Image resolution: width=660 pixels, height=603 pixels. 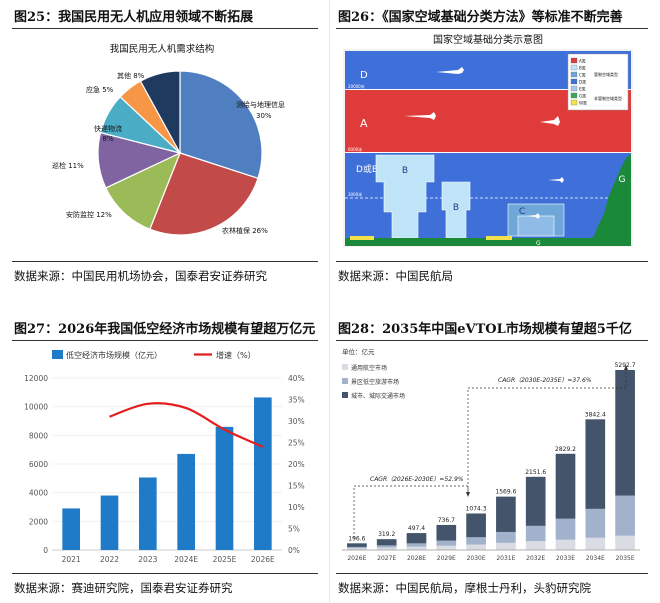 What do you see at coordinates (109, 522) in the screenshot?
I see `bar-2022` at bounding box center [109, 522].